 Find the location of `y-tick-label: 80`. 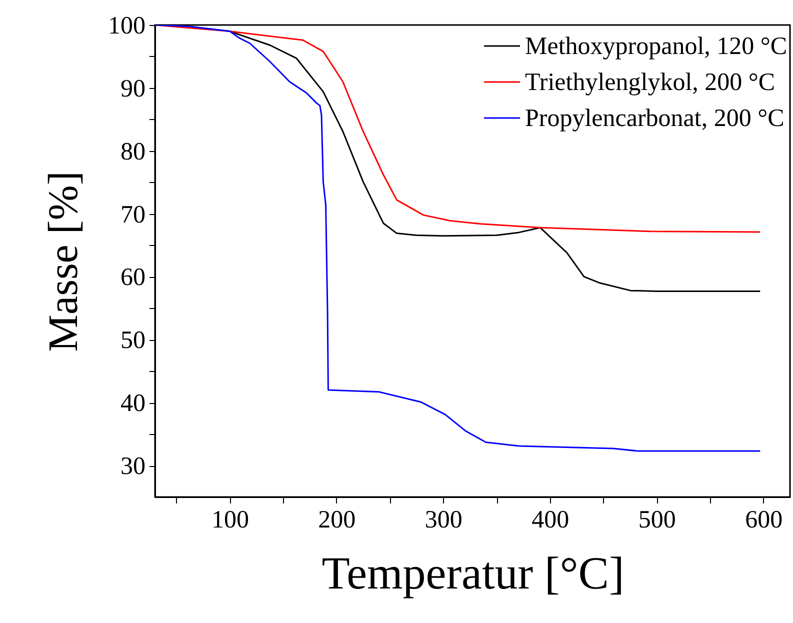

y-tick-label: 80 is located at coordinates (133, 152).